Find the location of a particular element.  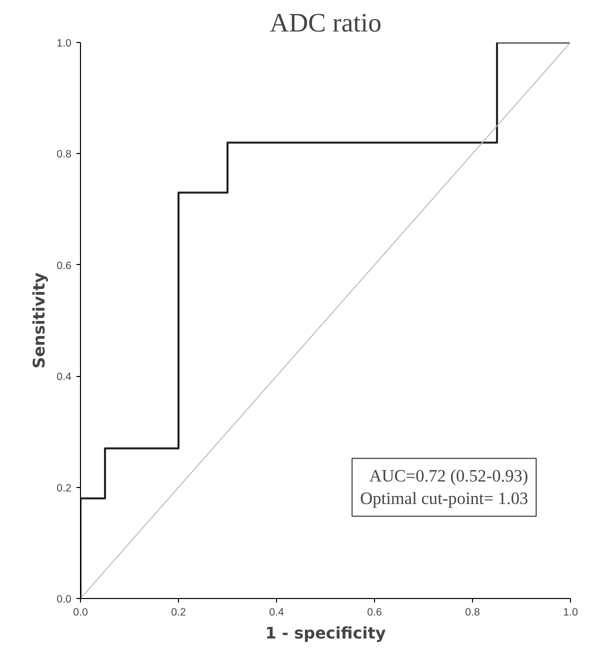

y-tick-label: 1.0 is located at coordinates (64, 44).